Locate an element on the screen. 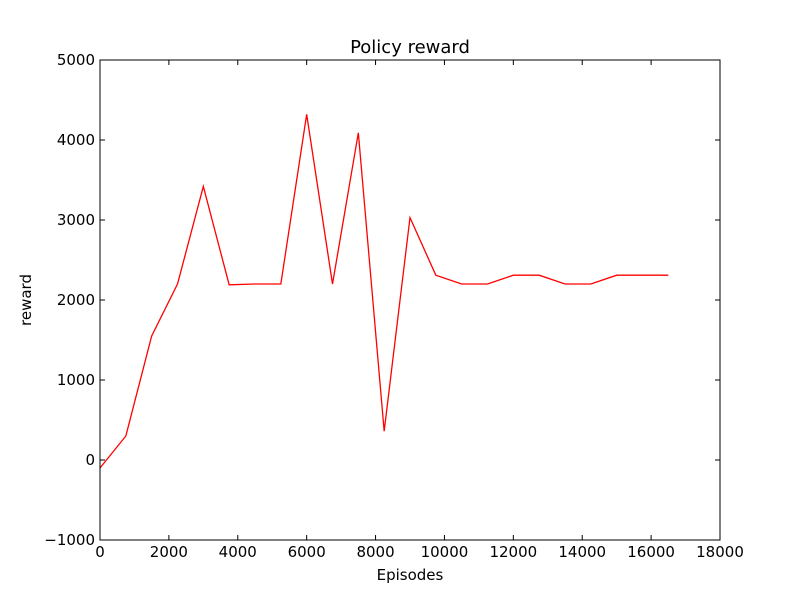 This screenshot has height=604, width=800. y-tick-label: 3000 is located at coordinates (76, 220).